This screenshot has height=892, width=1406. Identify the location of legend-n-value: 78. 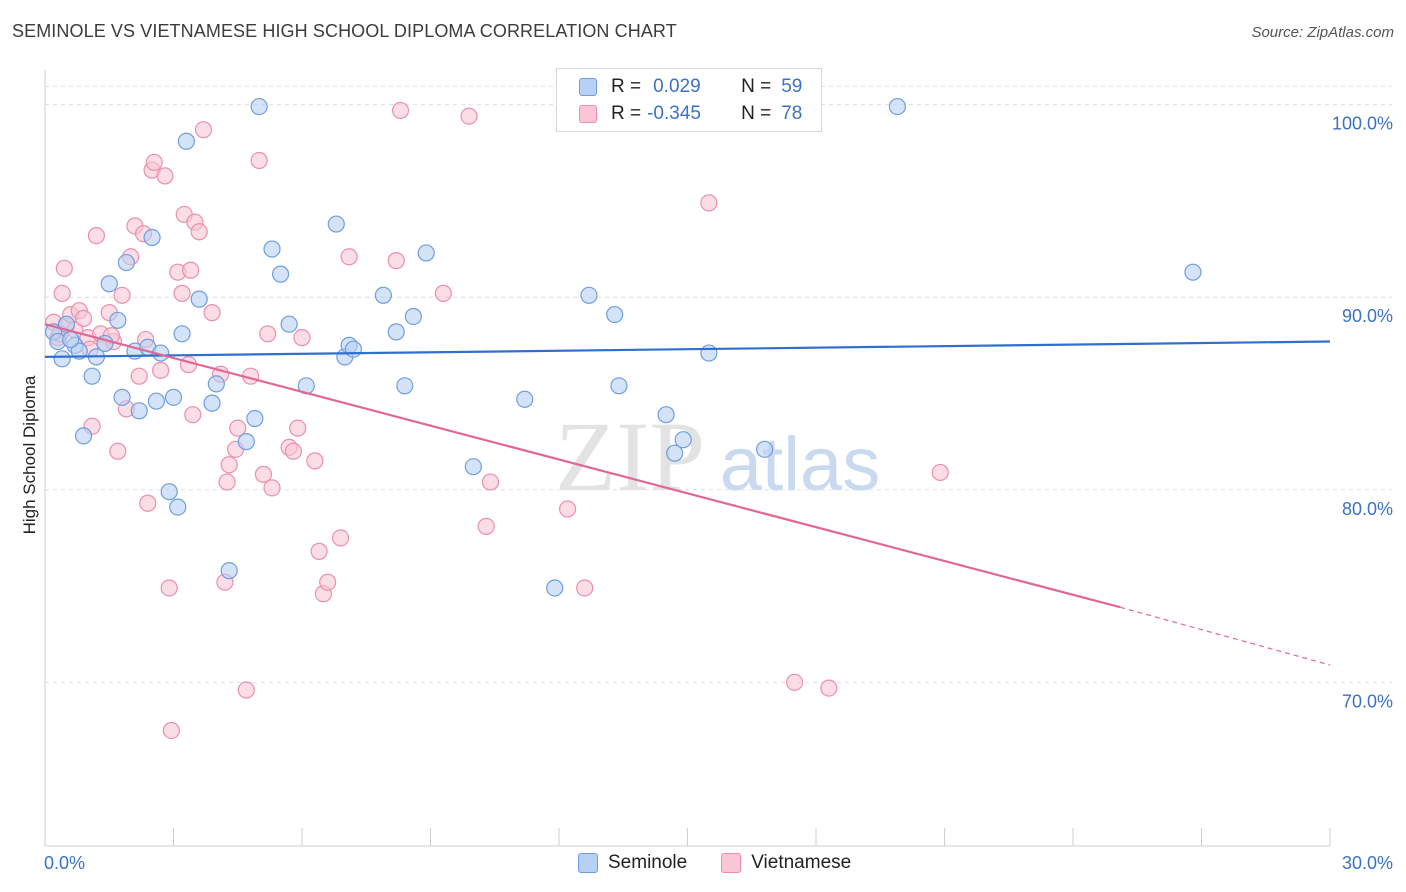
(792, 113).